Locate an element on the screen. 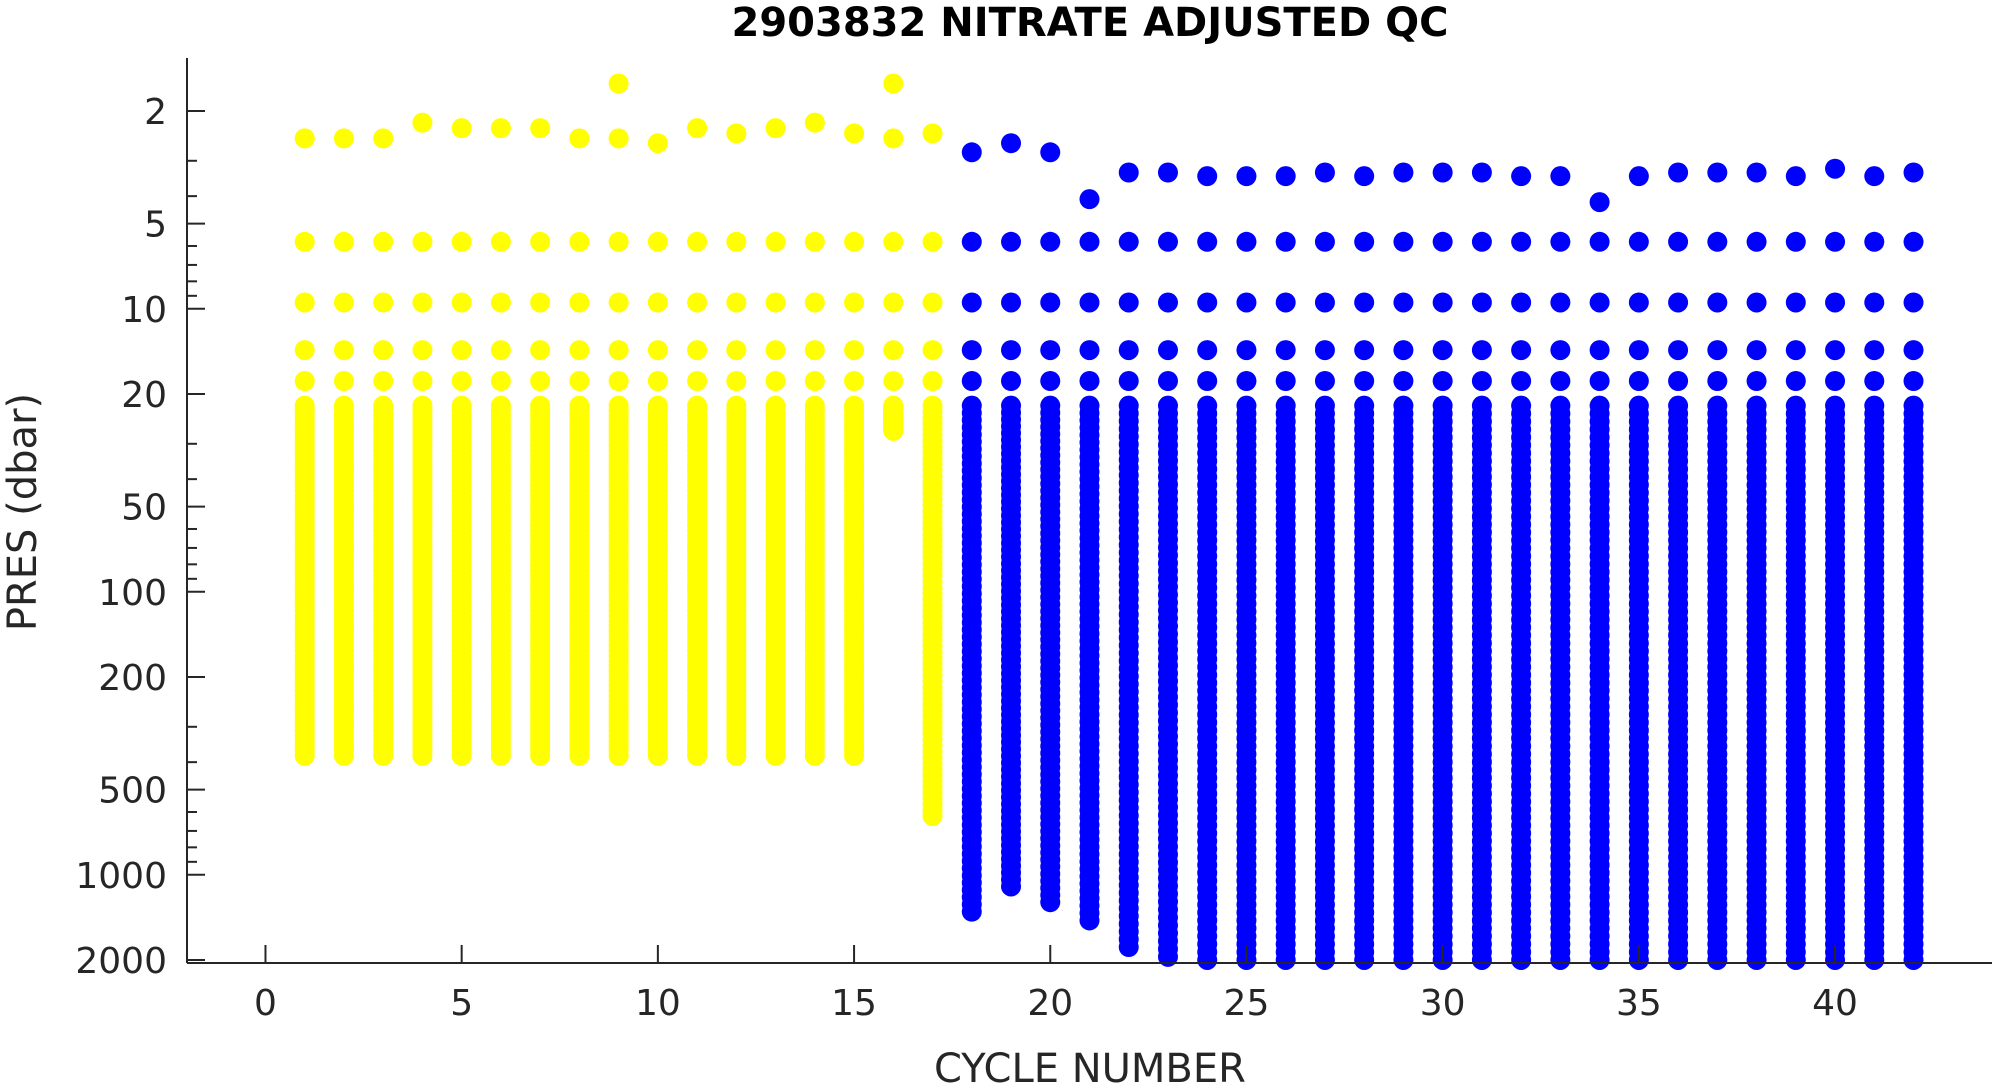  x-tick-label: 35 is located at coordinates (1639, 1003).